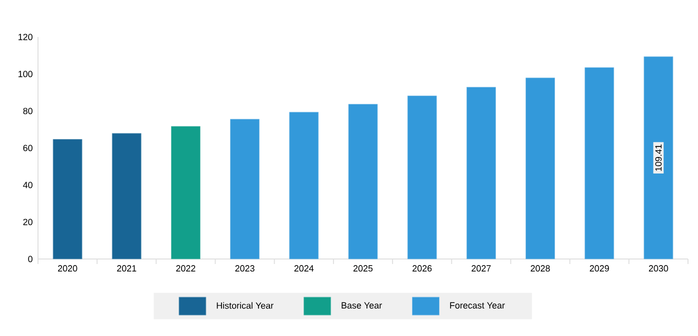 The height and width of the screenshot is (336, 698). What do you see at coordinates (30, 259) in the screenshot?
I see `y-tick-label: 0` at bounding box center [30, 259].